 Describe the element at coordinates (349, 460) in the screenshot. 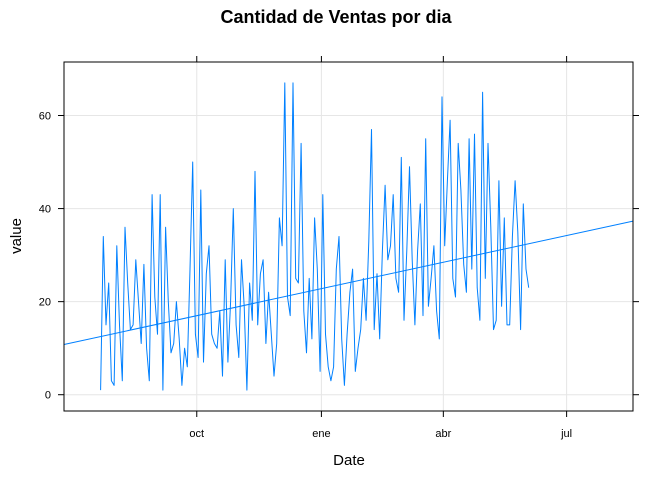

I see `x-axis-title: Date` at that location.